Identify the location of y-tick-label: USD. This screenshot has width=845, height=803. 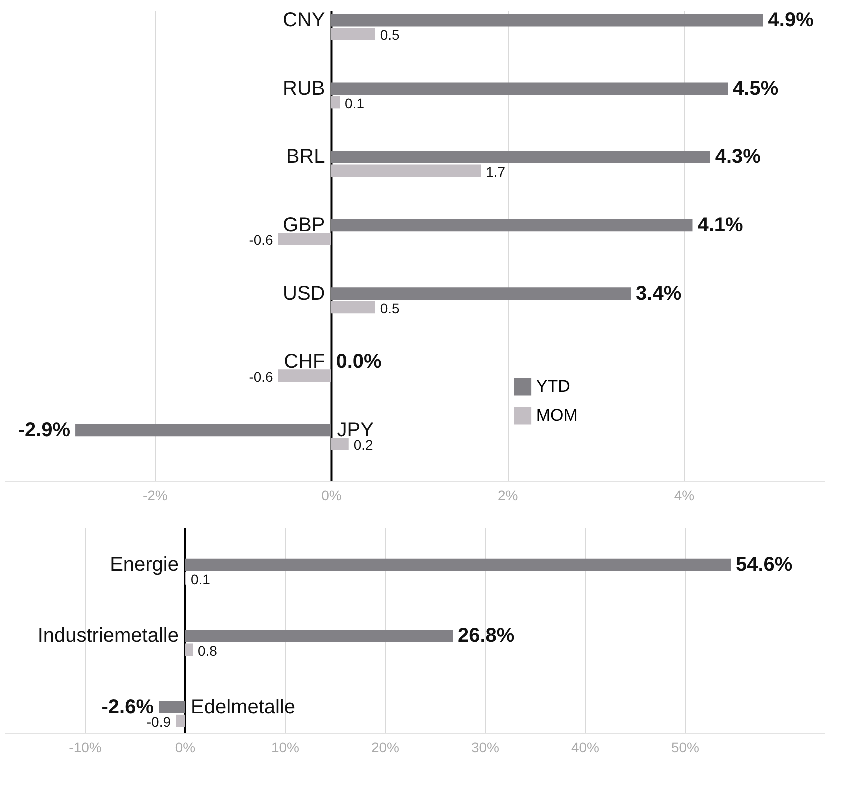
(304, 293).